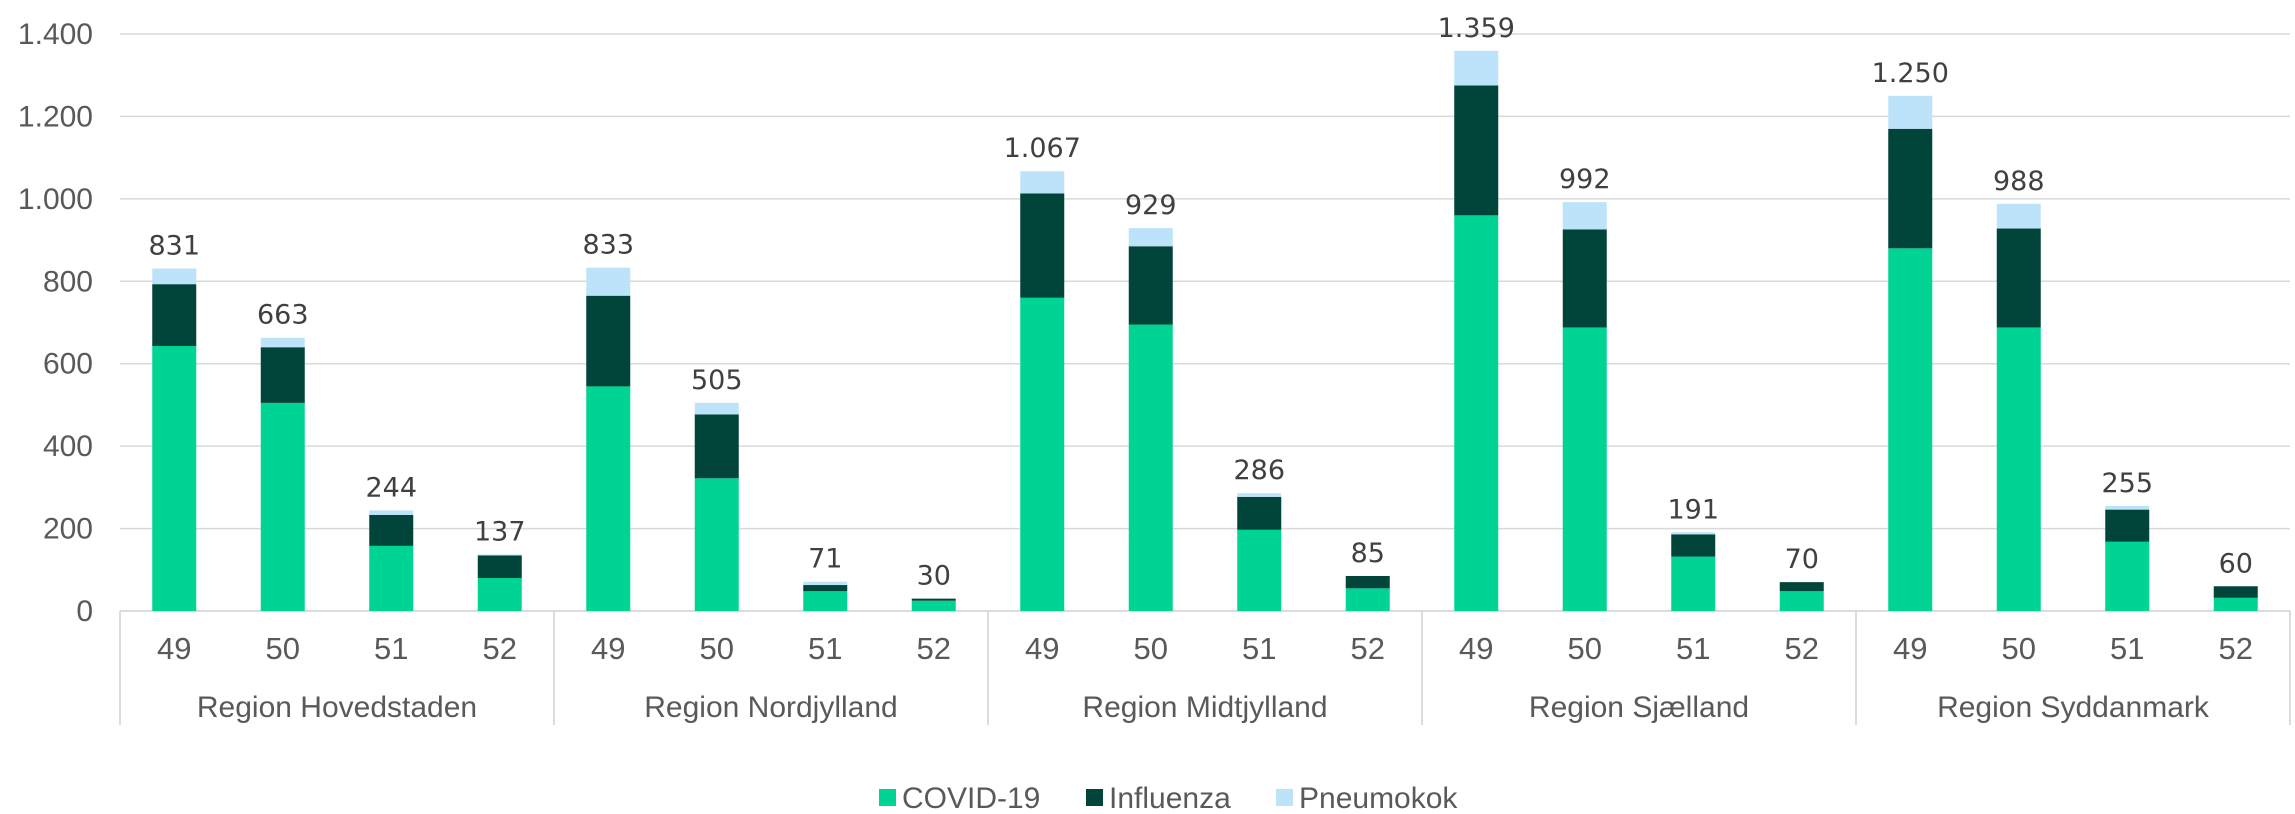  What do you see at coordinates (1204, 707) in the screenshot?
I see `region-label: Region Midtjylland` at bounding box center [1204, 707].